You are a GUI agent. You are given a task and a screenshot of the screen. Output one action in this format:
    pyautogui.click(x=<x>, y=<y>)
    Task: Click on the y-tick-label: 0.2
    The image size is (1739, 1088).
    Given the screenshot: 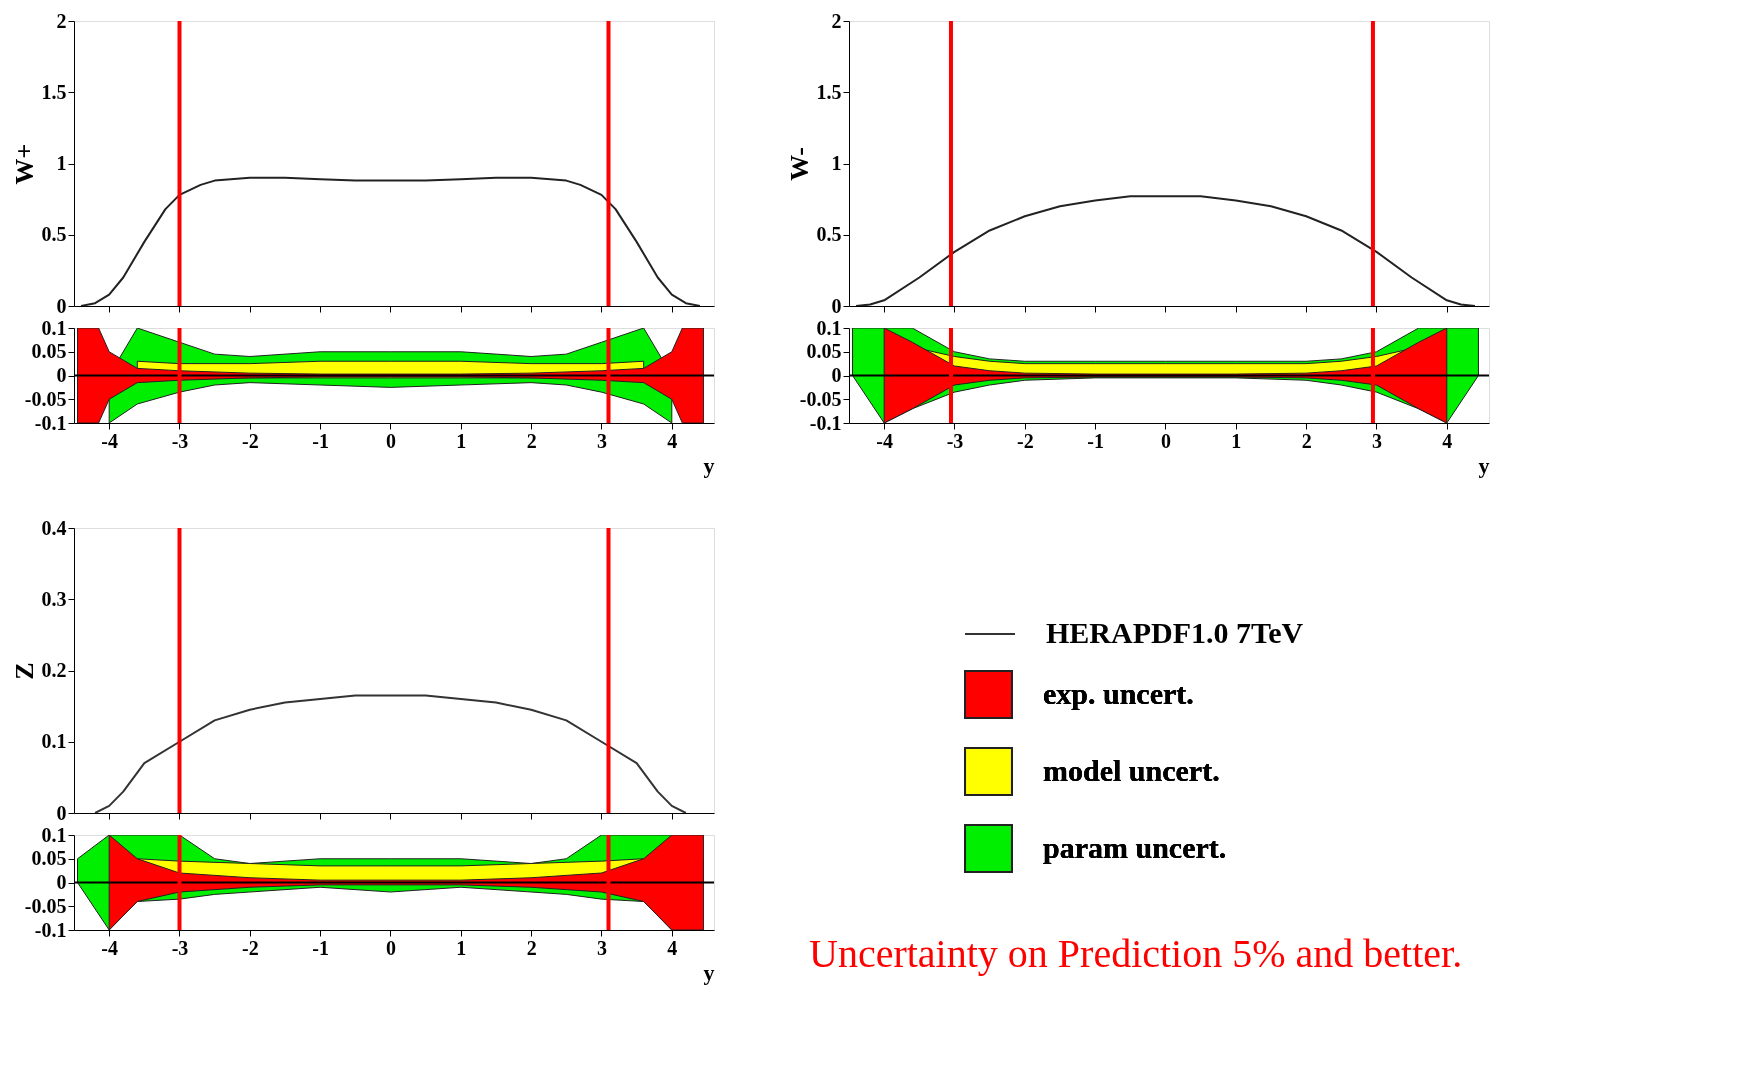 What is the action you would take?
    pyautogui.click(x=54, y=670)
    